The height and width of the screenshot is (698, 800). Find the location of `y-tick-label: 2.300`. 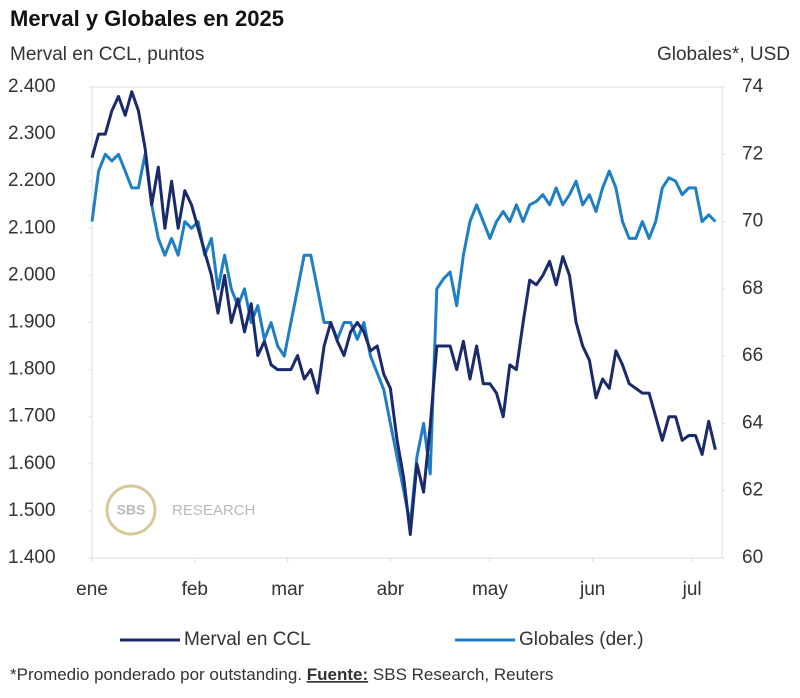

y-tick-label: 2.300 is located at coordinates (32, 133).